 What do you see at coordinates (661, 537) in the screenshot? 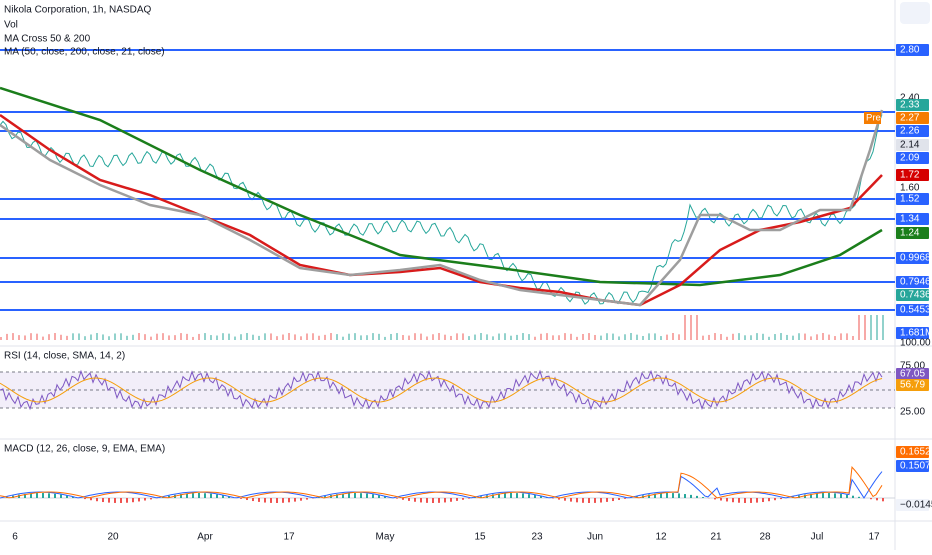
I see `x-axis-label: 12` at bounding box center [661, 537].